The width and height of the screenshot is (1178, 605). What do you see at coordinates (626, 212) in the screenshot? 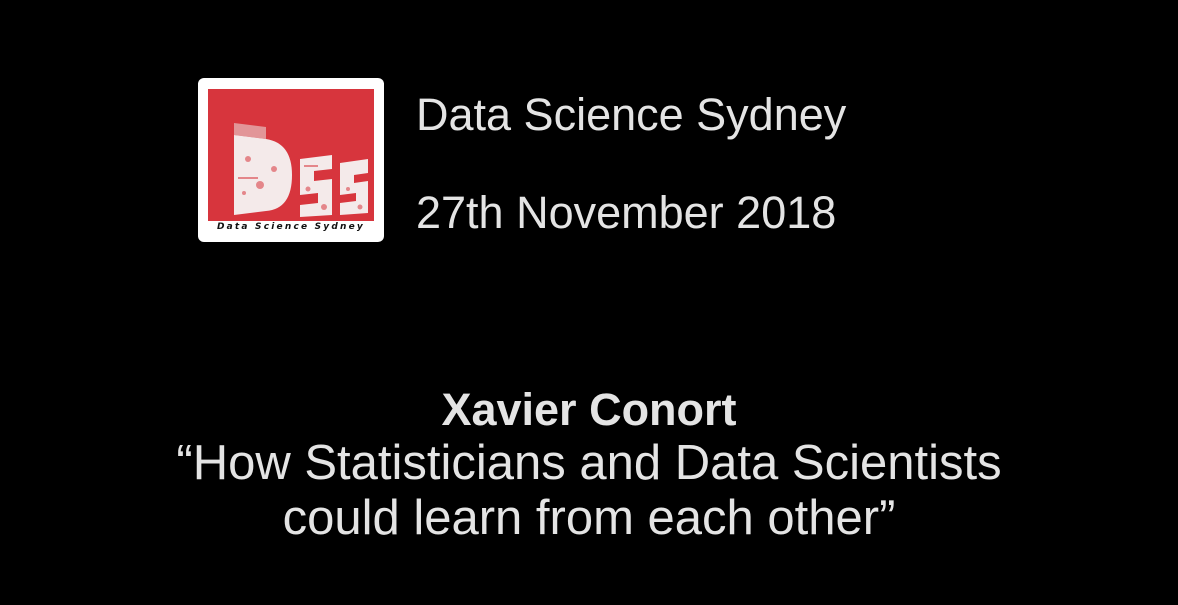
I see `event-date: 27th November 2018` at bounding box center [626, 212].